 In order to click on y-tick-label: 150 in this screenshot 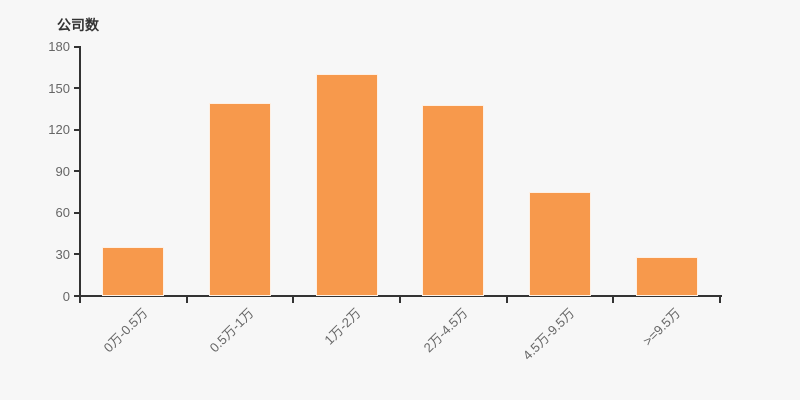, I will do `click(59, 88)`.